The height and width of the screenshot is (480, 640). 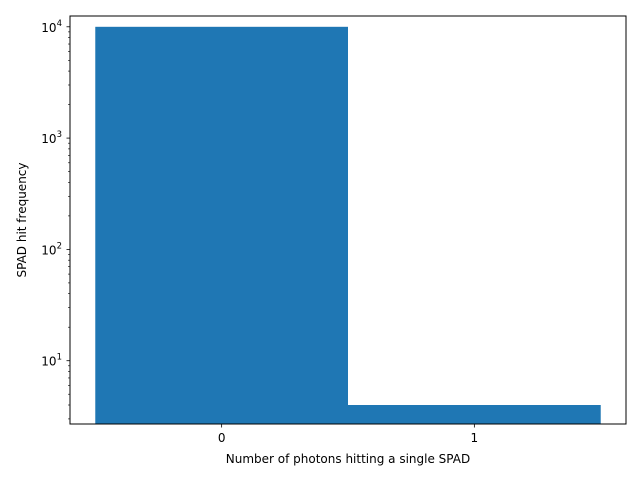 What do you see at coordinates (222, 438) in the screenshot?
I see `x-tick-label: 0` at bounding box center [222, 438].